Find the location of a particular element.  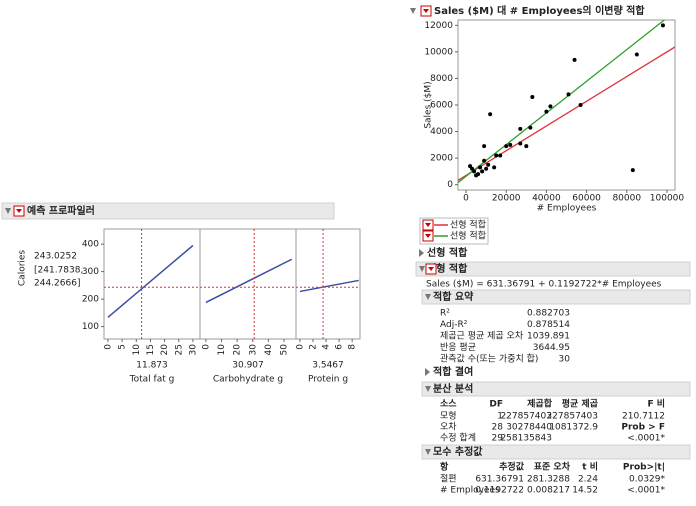

current-value: 11.873 is located at coordinates (152, 366).